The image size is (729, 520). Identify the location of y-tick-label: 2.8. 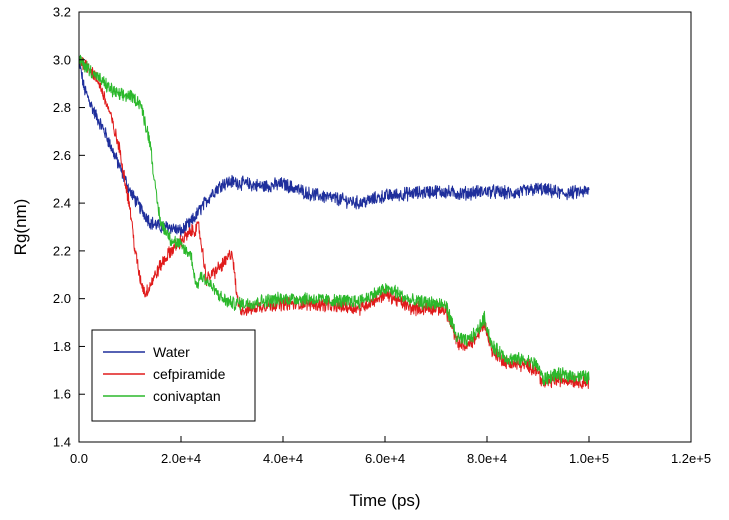
(62, 107).